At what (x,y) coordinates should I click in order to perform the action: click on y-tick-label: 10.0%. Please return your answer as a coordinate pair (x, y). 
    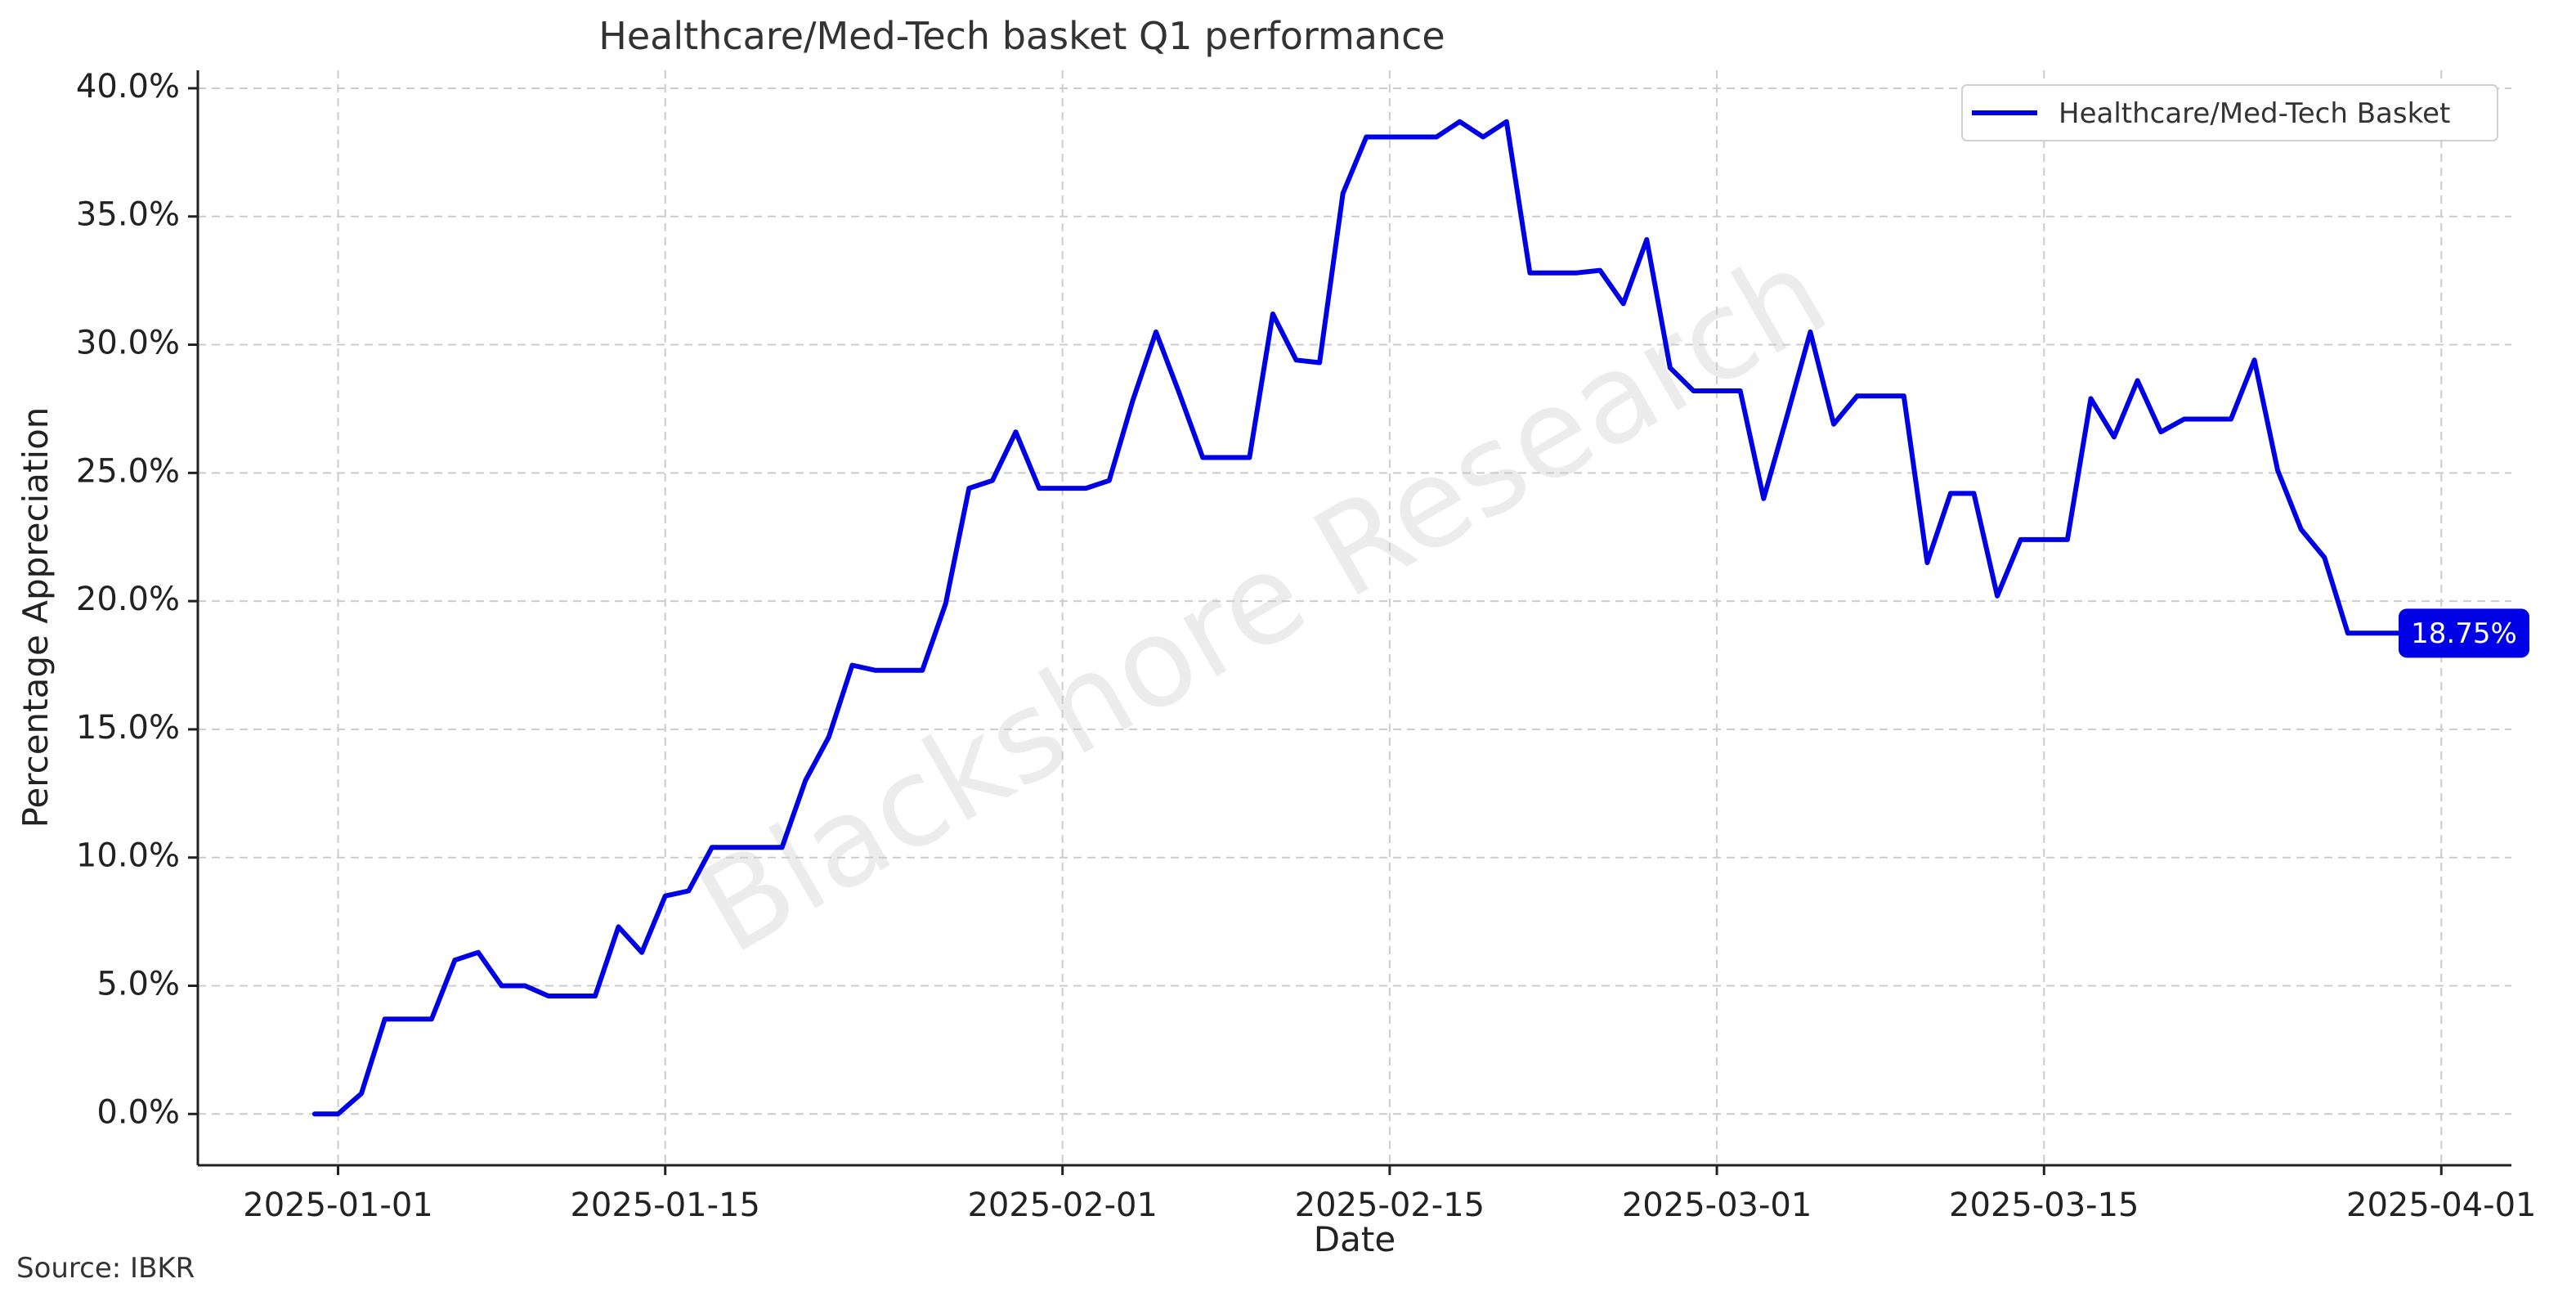
    Looking at the image, I should click on (128, 856).